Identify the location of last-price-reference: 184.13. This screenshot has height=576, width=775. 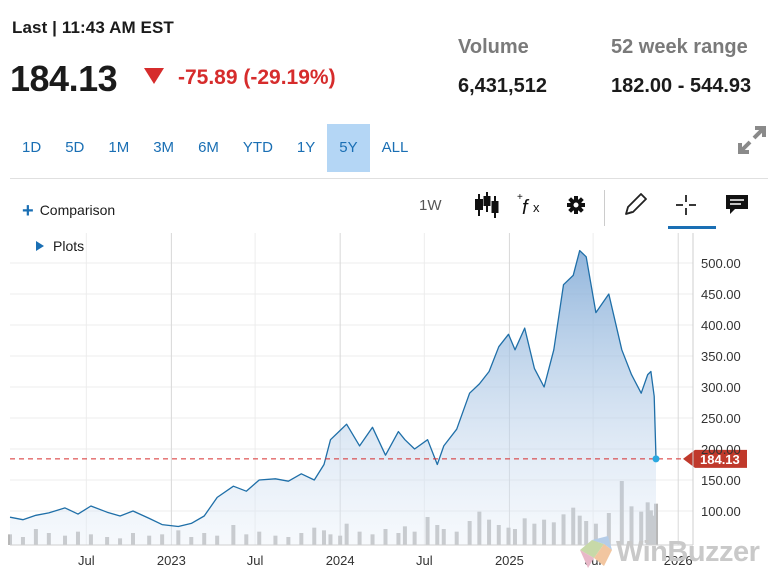
(378, 458).